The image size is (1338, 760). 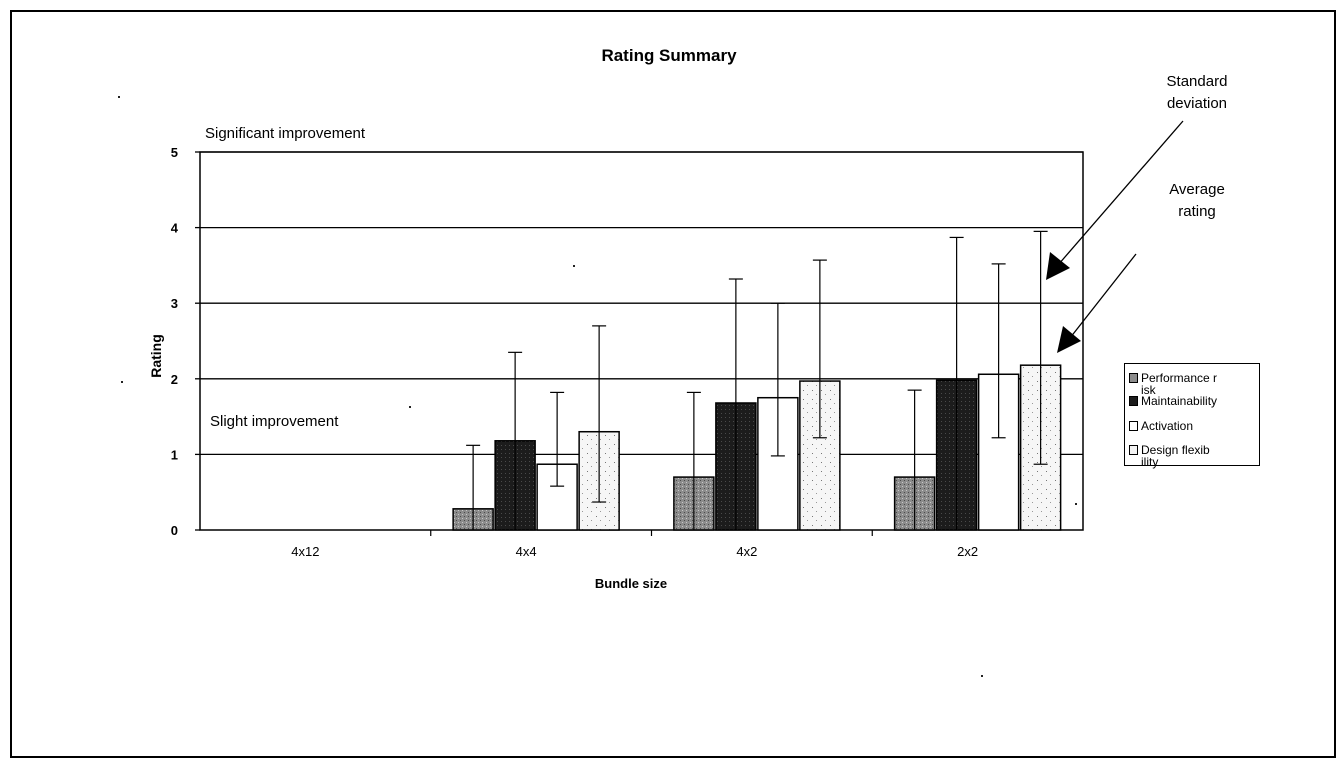 I want to click on annotation-significant: Significant improvement, so click(x=285, y=133).